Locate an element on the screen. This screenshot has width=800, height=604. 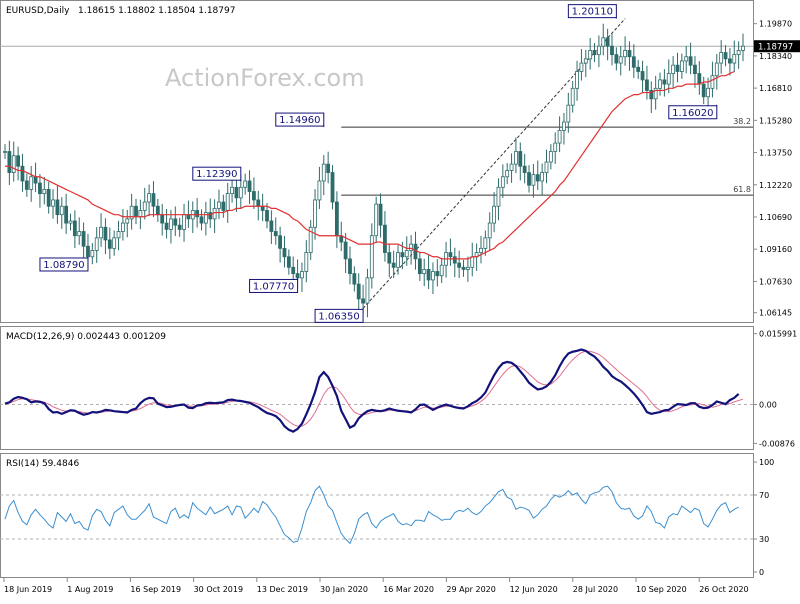
macd-layer is located at coordinates (376, 390).